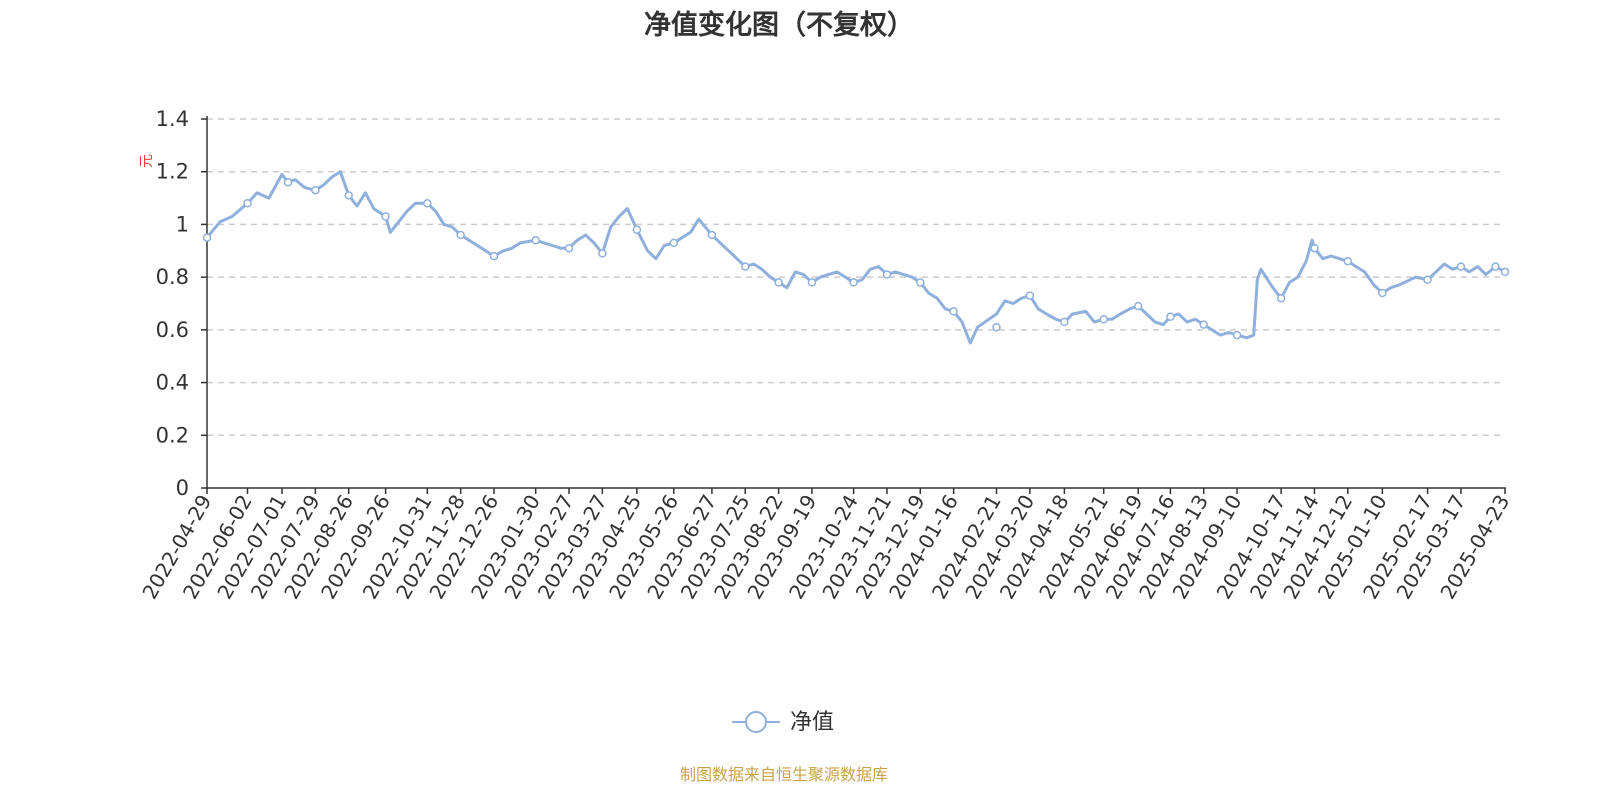  I want to click on y-axis-unit-label: 元, so click(147, 161).